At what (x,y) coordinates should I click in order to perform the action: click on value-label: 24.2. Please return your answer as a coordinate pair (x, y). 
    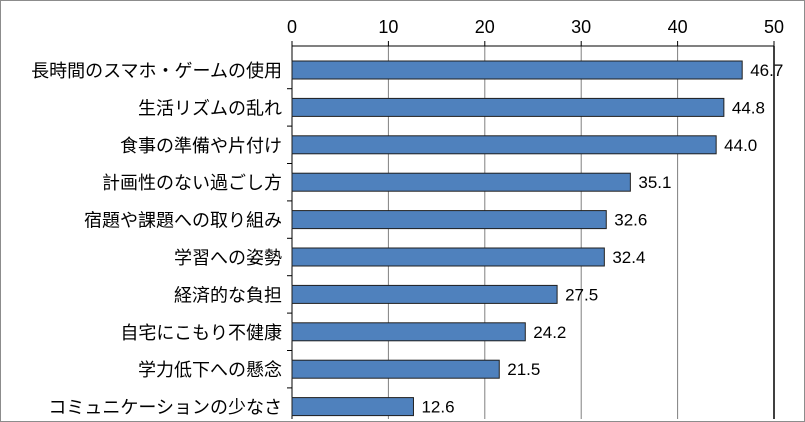
    Looking at the image, I should click on (549, 332).